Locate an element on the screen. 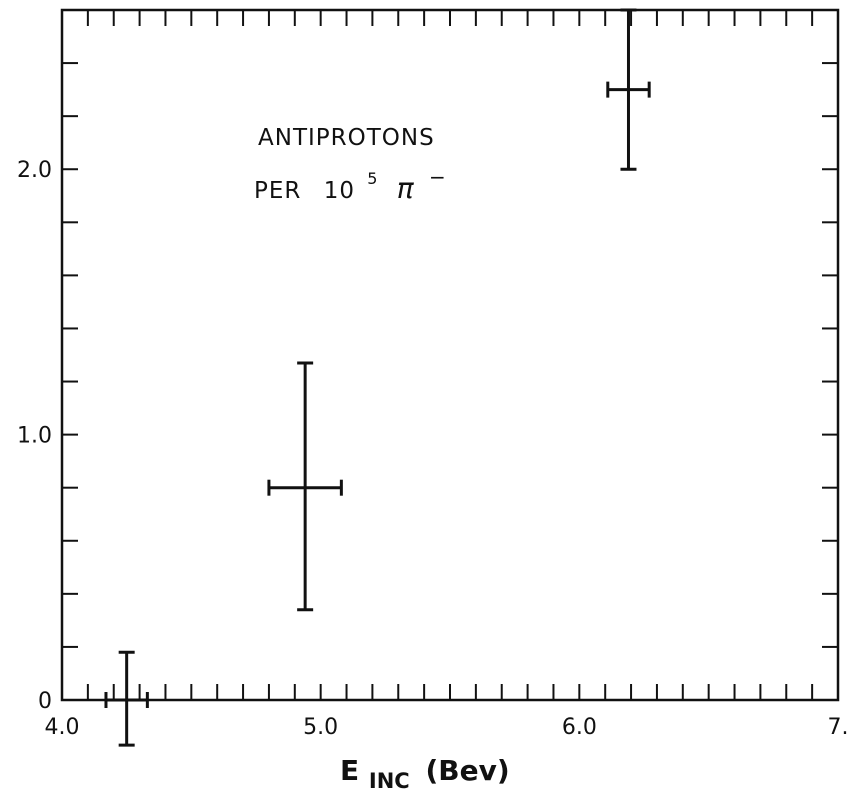  annotation-minus: − is located at coordinates (438, 177).